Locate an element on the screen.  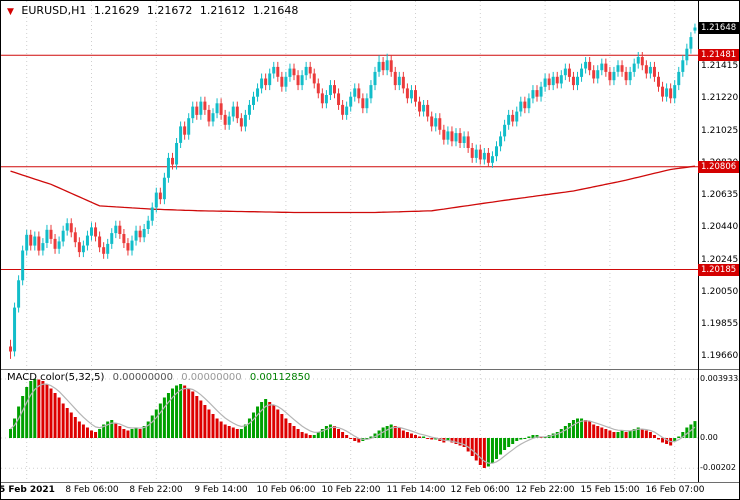
macd-value-1: 0.00000000 is located at coordinates (143, 377).